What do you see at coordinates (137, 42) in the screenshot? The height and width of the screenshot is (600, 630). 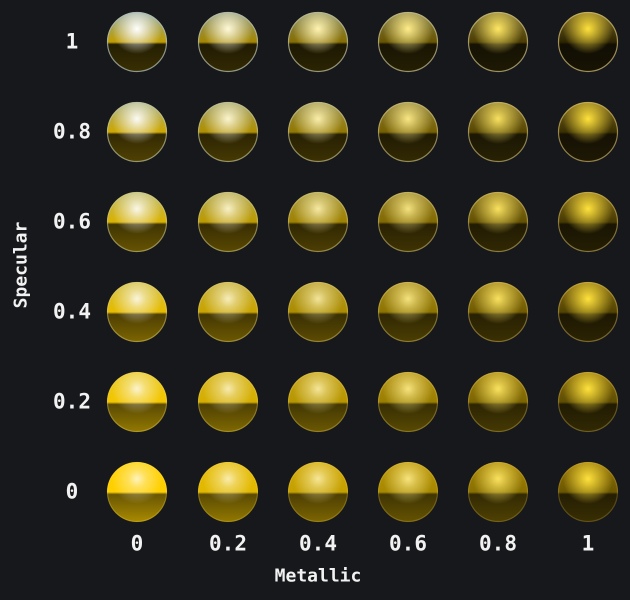 I see `sphere-m0-s1` at bounding box center [137, 42].